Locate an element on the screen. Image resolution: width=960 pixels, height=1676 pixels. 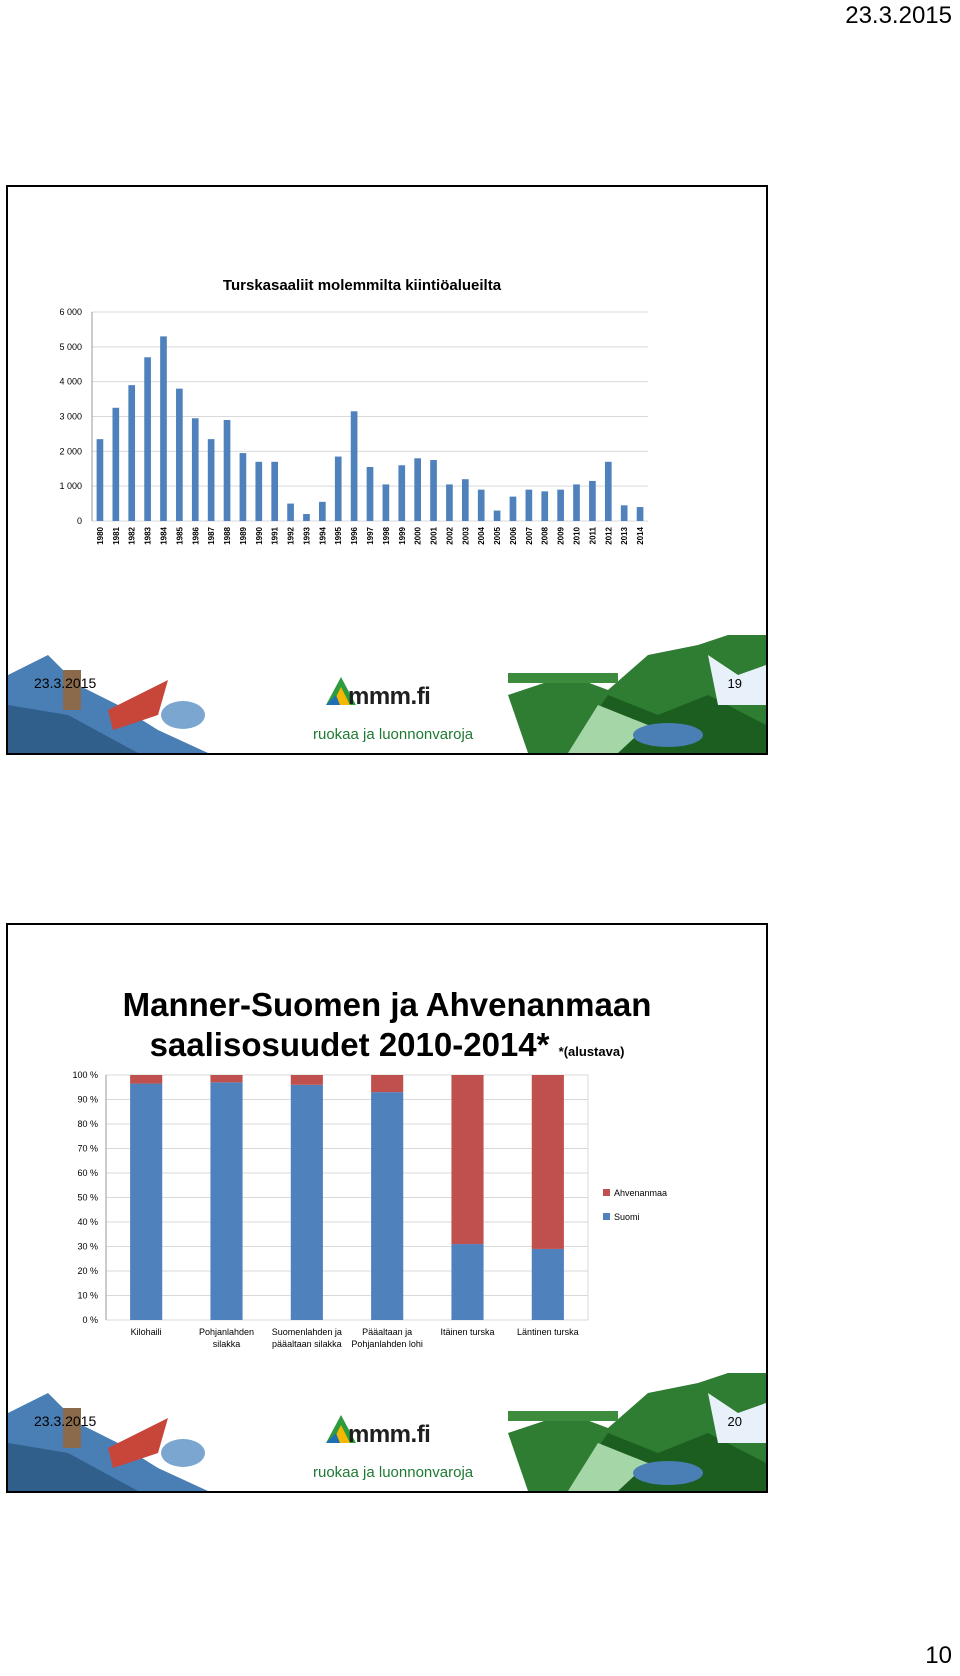
y-tick-label: 5 000 is located at coordinates (70, 347).